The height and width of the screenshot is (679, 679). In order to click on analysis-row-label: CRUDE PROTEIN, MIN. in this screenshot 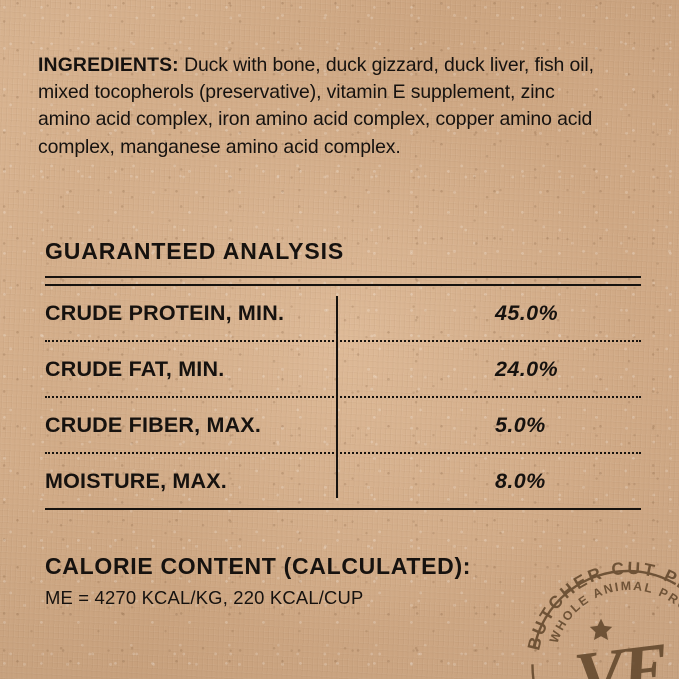, I will do `click(165, 312)`.